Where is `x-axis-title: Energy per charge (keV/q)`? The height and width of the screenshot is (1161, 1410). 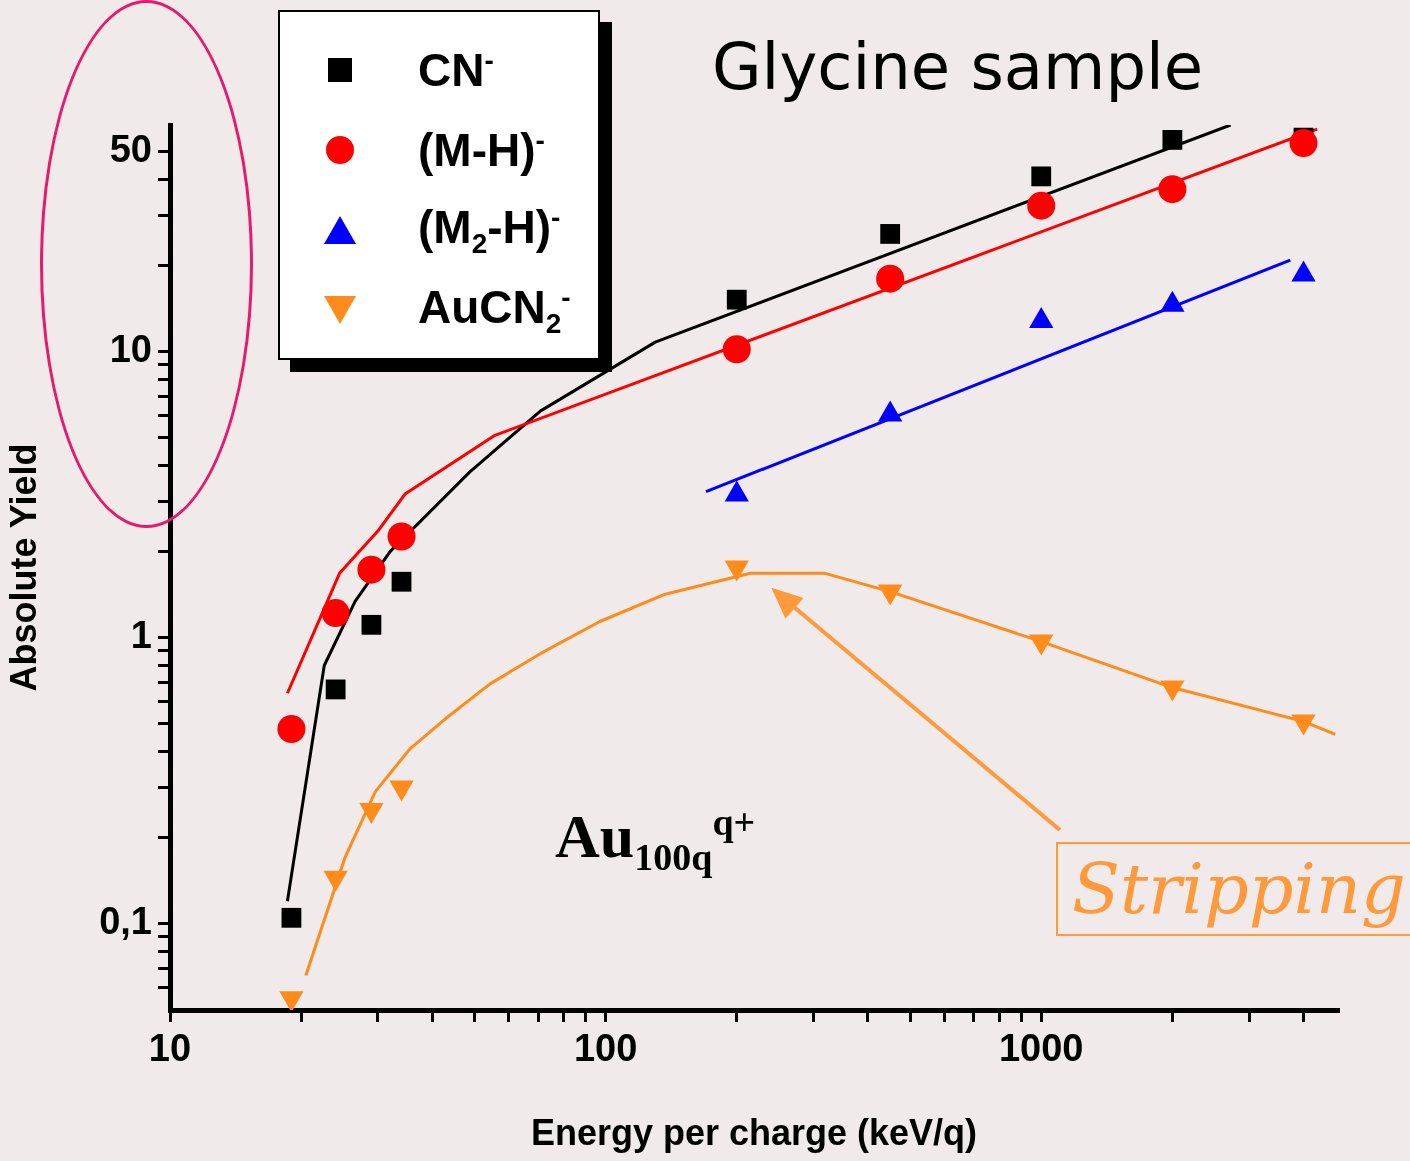 x-axis-title: Energy per charge (keV/q) is located at coordinates (754, 1133).